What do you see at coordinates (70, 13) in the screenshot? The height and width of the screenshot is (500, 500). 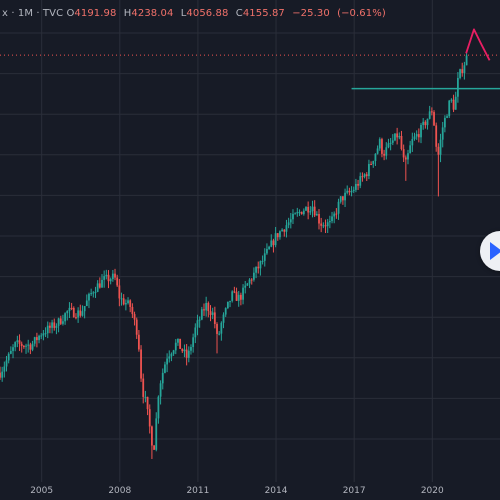 I see `open-label: O` at bounding box center [70, 13].